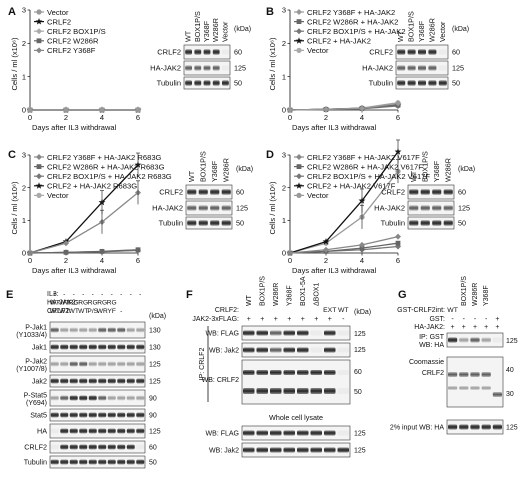 This screenshot has width=520, height=477. What do you see at coordinates (362, 312) in the screenshot?
I see `kda-label: (kDa)` at bounding box center [362, 312].